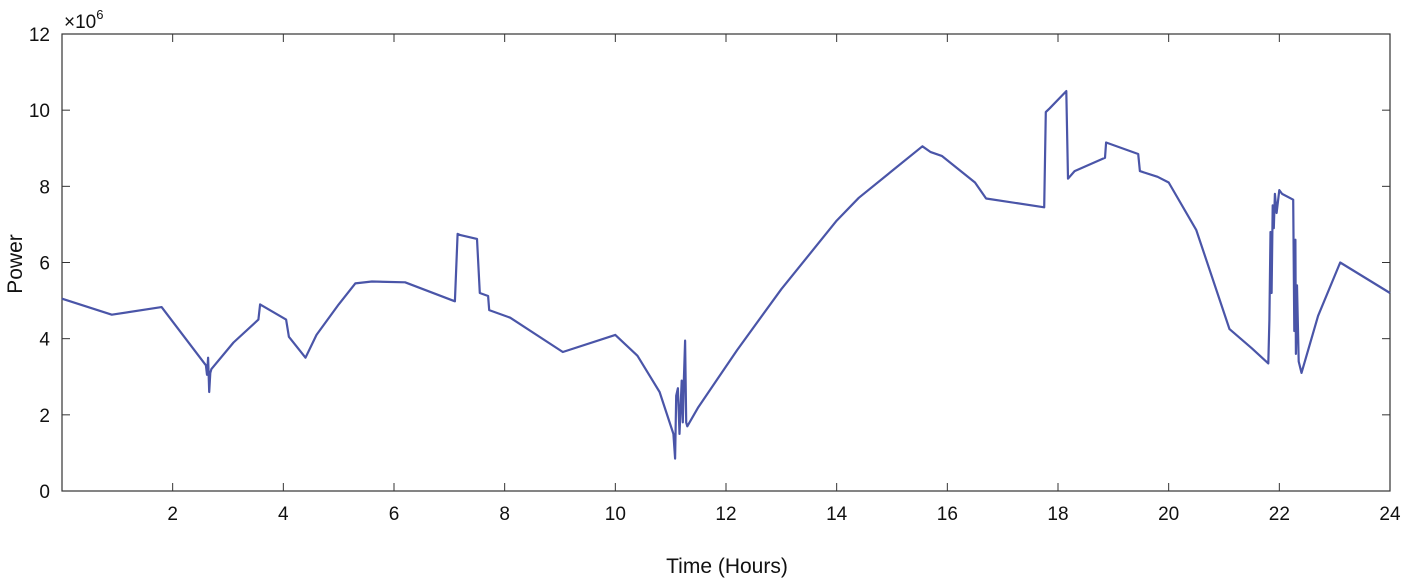 The image size is (1405, 582). Describe the element at coordinates (44, 492) in the screenshot. I see `y-tick-label-0: 0` at that location.